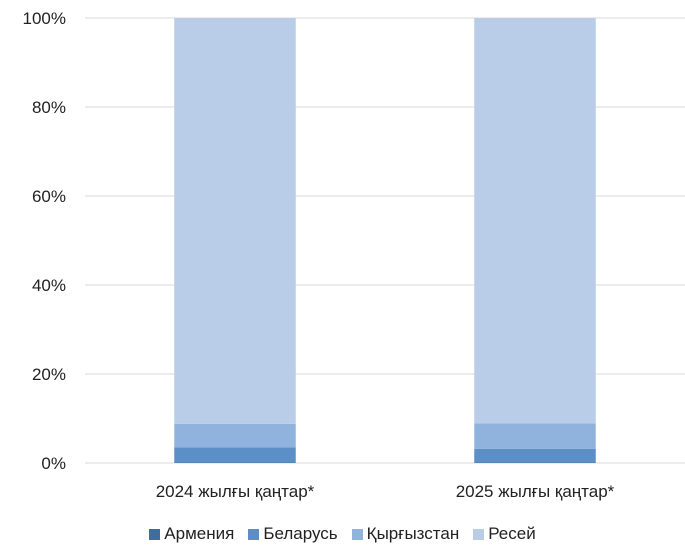 The height and width of the screenshot is (551, 685). What do you see at coordinates (49, 107) in the screenshot?
I see `y-tick-label: 80%` at bounding box center [49, 107].